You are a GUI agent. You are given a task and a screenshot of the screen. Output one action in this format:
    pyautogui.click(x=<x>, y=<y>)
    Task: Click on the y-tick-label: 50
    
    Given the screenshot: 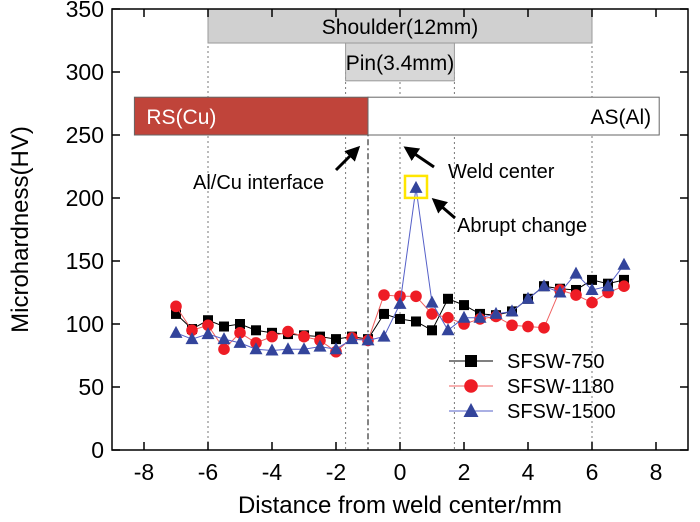 What is the action you would take?
    pyautogui.click(x=91, y=387)
    